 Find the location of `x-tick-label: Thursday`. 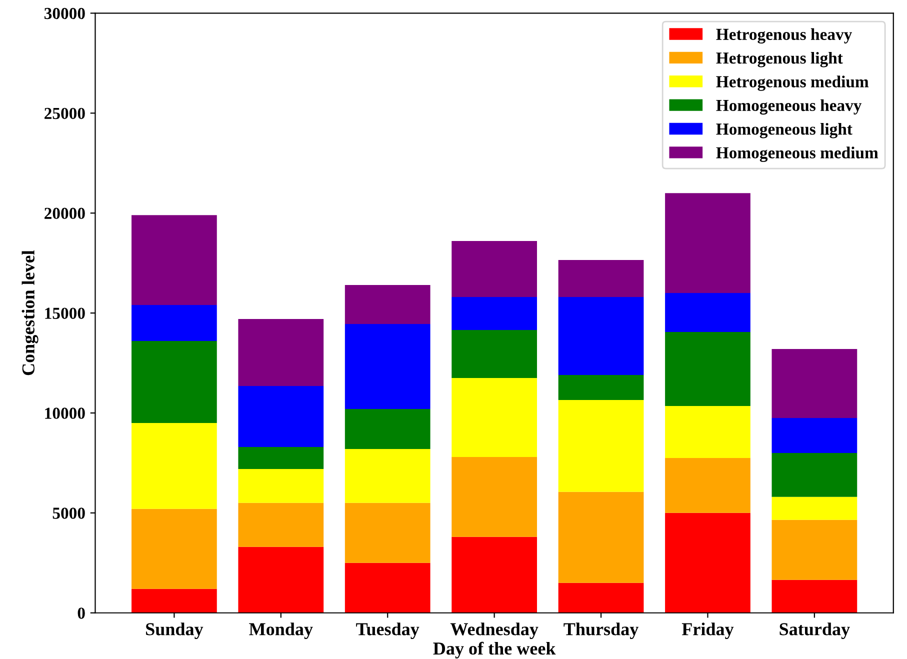

x-tick-label: Thursday is located at coordinates (601, 631).